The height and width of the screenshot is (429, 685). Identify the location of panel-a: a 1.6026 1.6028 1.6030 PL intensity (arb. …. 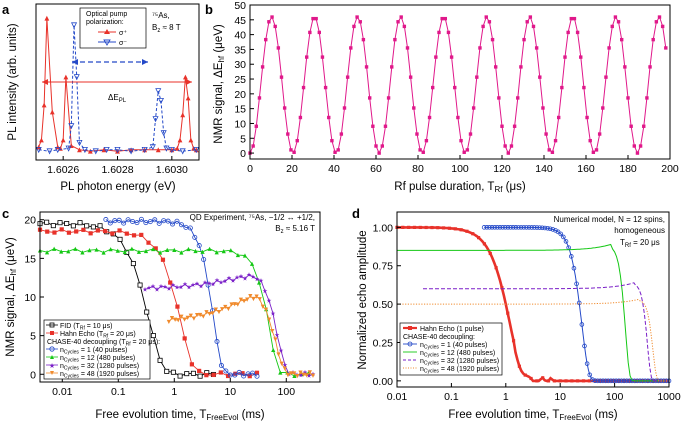
(101, 97).